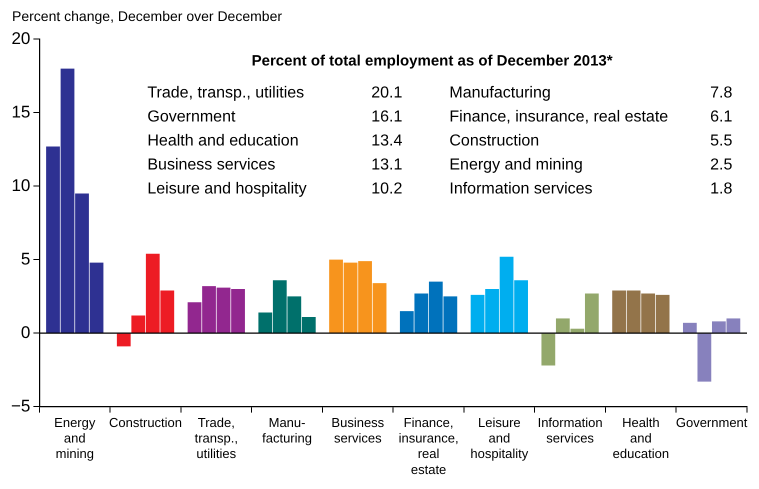 This screenshot has height=489, width=759. What do you see at coordinates (145, 422) in the screenshot?
I see `x-tick-label: Construction` at bounding box center [145, 422].